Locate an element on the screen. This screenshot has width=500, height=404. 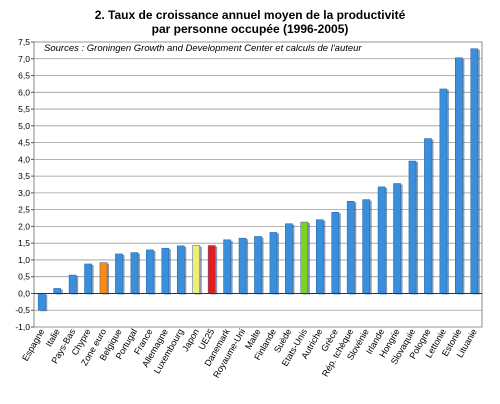
y-tick-label: 7,0 is located at coordinates (24, 59).